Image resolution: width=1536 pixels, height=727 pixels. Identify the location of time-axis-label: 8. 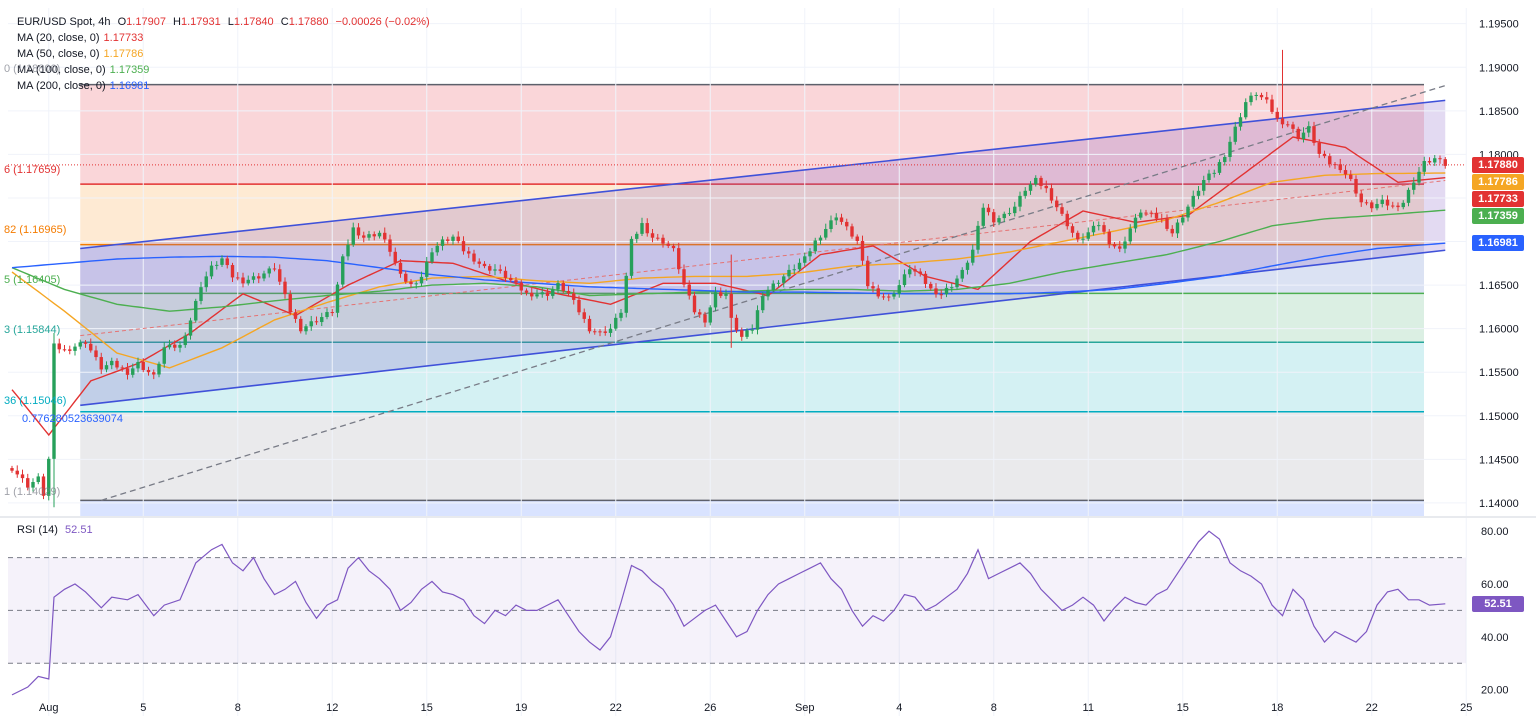
(994, 708).